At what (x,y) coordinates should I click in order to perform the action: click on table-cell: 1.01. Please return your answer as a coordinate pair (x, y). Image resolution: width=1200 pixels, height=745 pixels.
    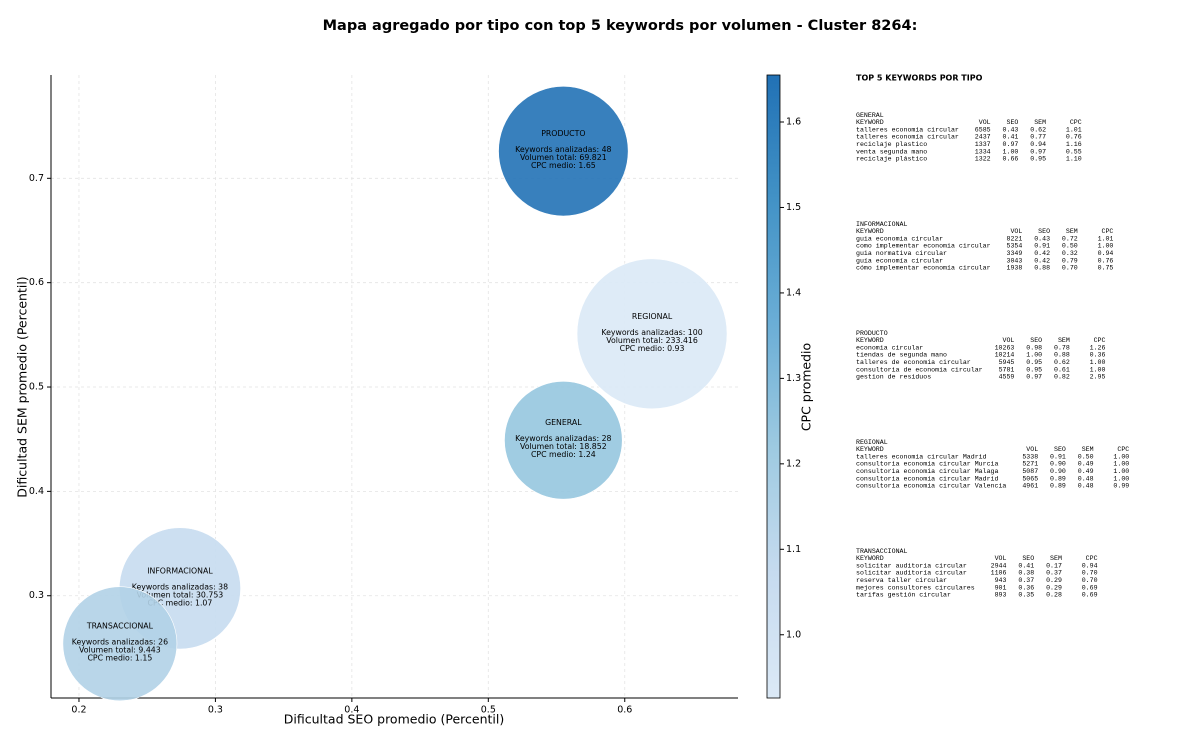
    Looking at the image, I should click on (1074, 129).